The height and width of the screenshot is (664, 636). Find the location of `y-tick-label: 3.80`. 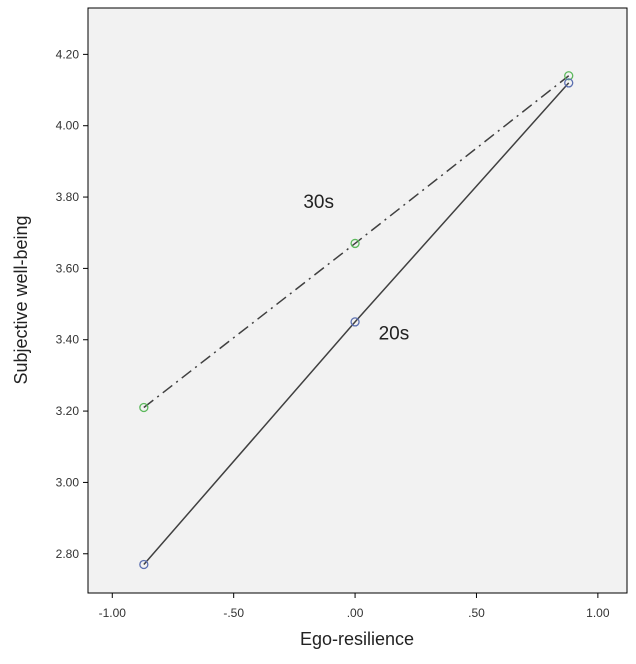

y-tick-label: 3.80 is located at coordinates (68, 197).